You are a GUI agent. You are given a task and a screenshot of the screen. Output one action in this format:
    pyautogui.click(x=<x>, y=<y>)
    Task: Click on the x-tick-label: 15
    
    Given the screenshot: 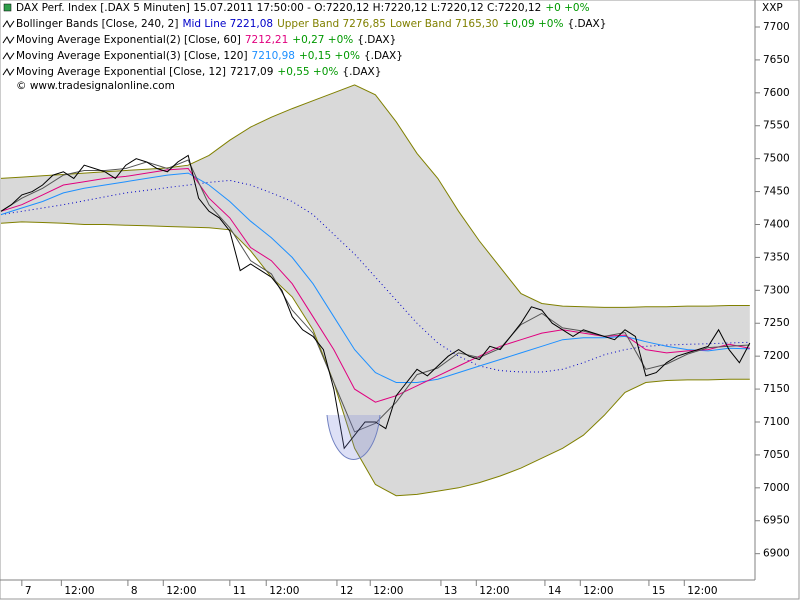 What is the action you would take?
    pyautogui.click(x=658, y=591)
    